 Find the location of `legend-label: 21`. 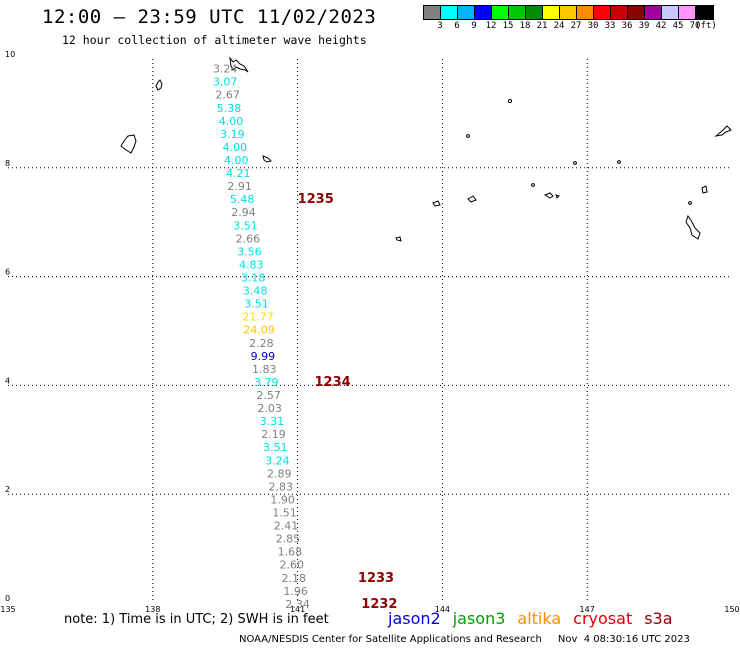

legend-label: 21 is located at coordinates (542, 26).